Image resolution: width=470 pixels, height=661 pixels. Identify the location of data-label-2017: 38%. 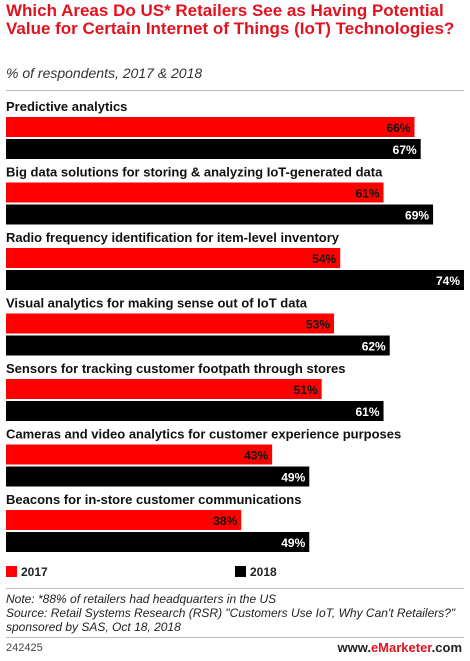
(225, 521).